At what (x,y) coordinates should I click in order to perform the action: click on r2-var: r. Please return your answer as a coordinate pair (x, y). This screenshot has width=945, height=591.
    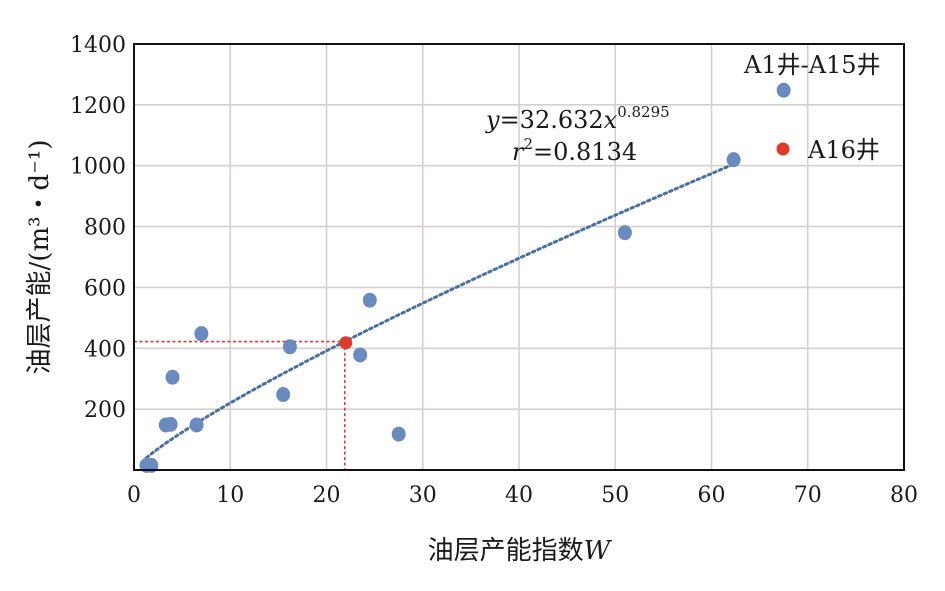
    Looking at the image, I should click on (518, 152).